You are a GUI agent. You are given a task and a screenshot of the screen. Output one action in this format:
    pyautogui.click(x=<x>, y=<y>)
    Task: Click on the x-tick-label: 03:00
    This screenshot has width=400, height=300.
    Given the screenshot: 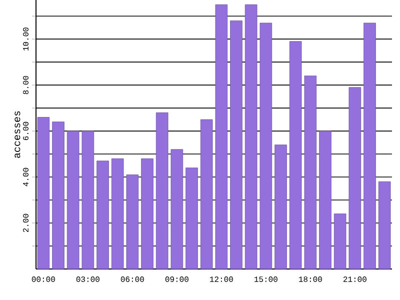 What is the action you would take?
    pyautogui.click(x=88, y=279)
    